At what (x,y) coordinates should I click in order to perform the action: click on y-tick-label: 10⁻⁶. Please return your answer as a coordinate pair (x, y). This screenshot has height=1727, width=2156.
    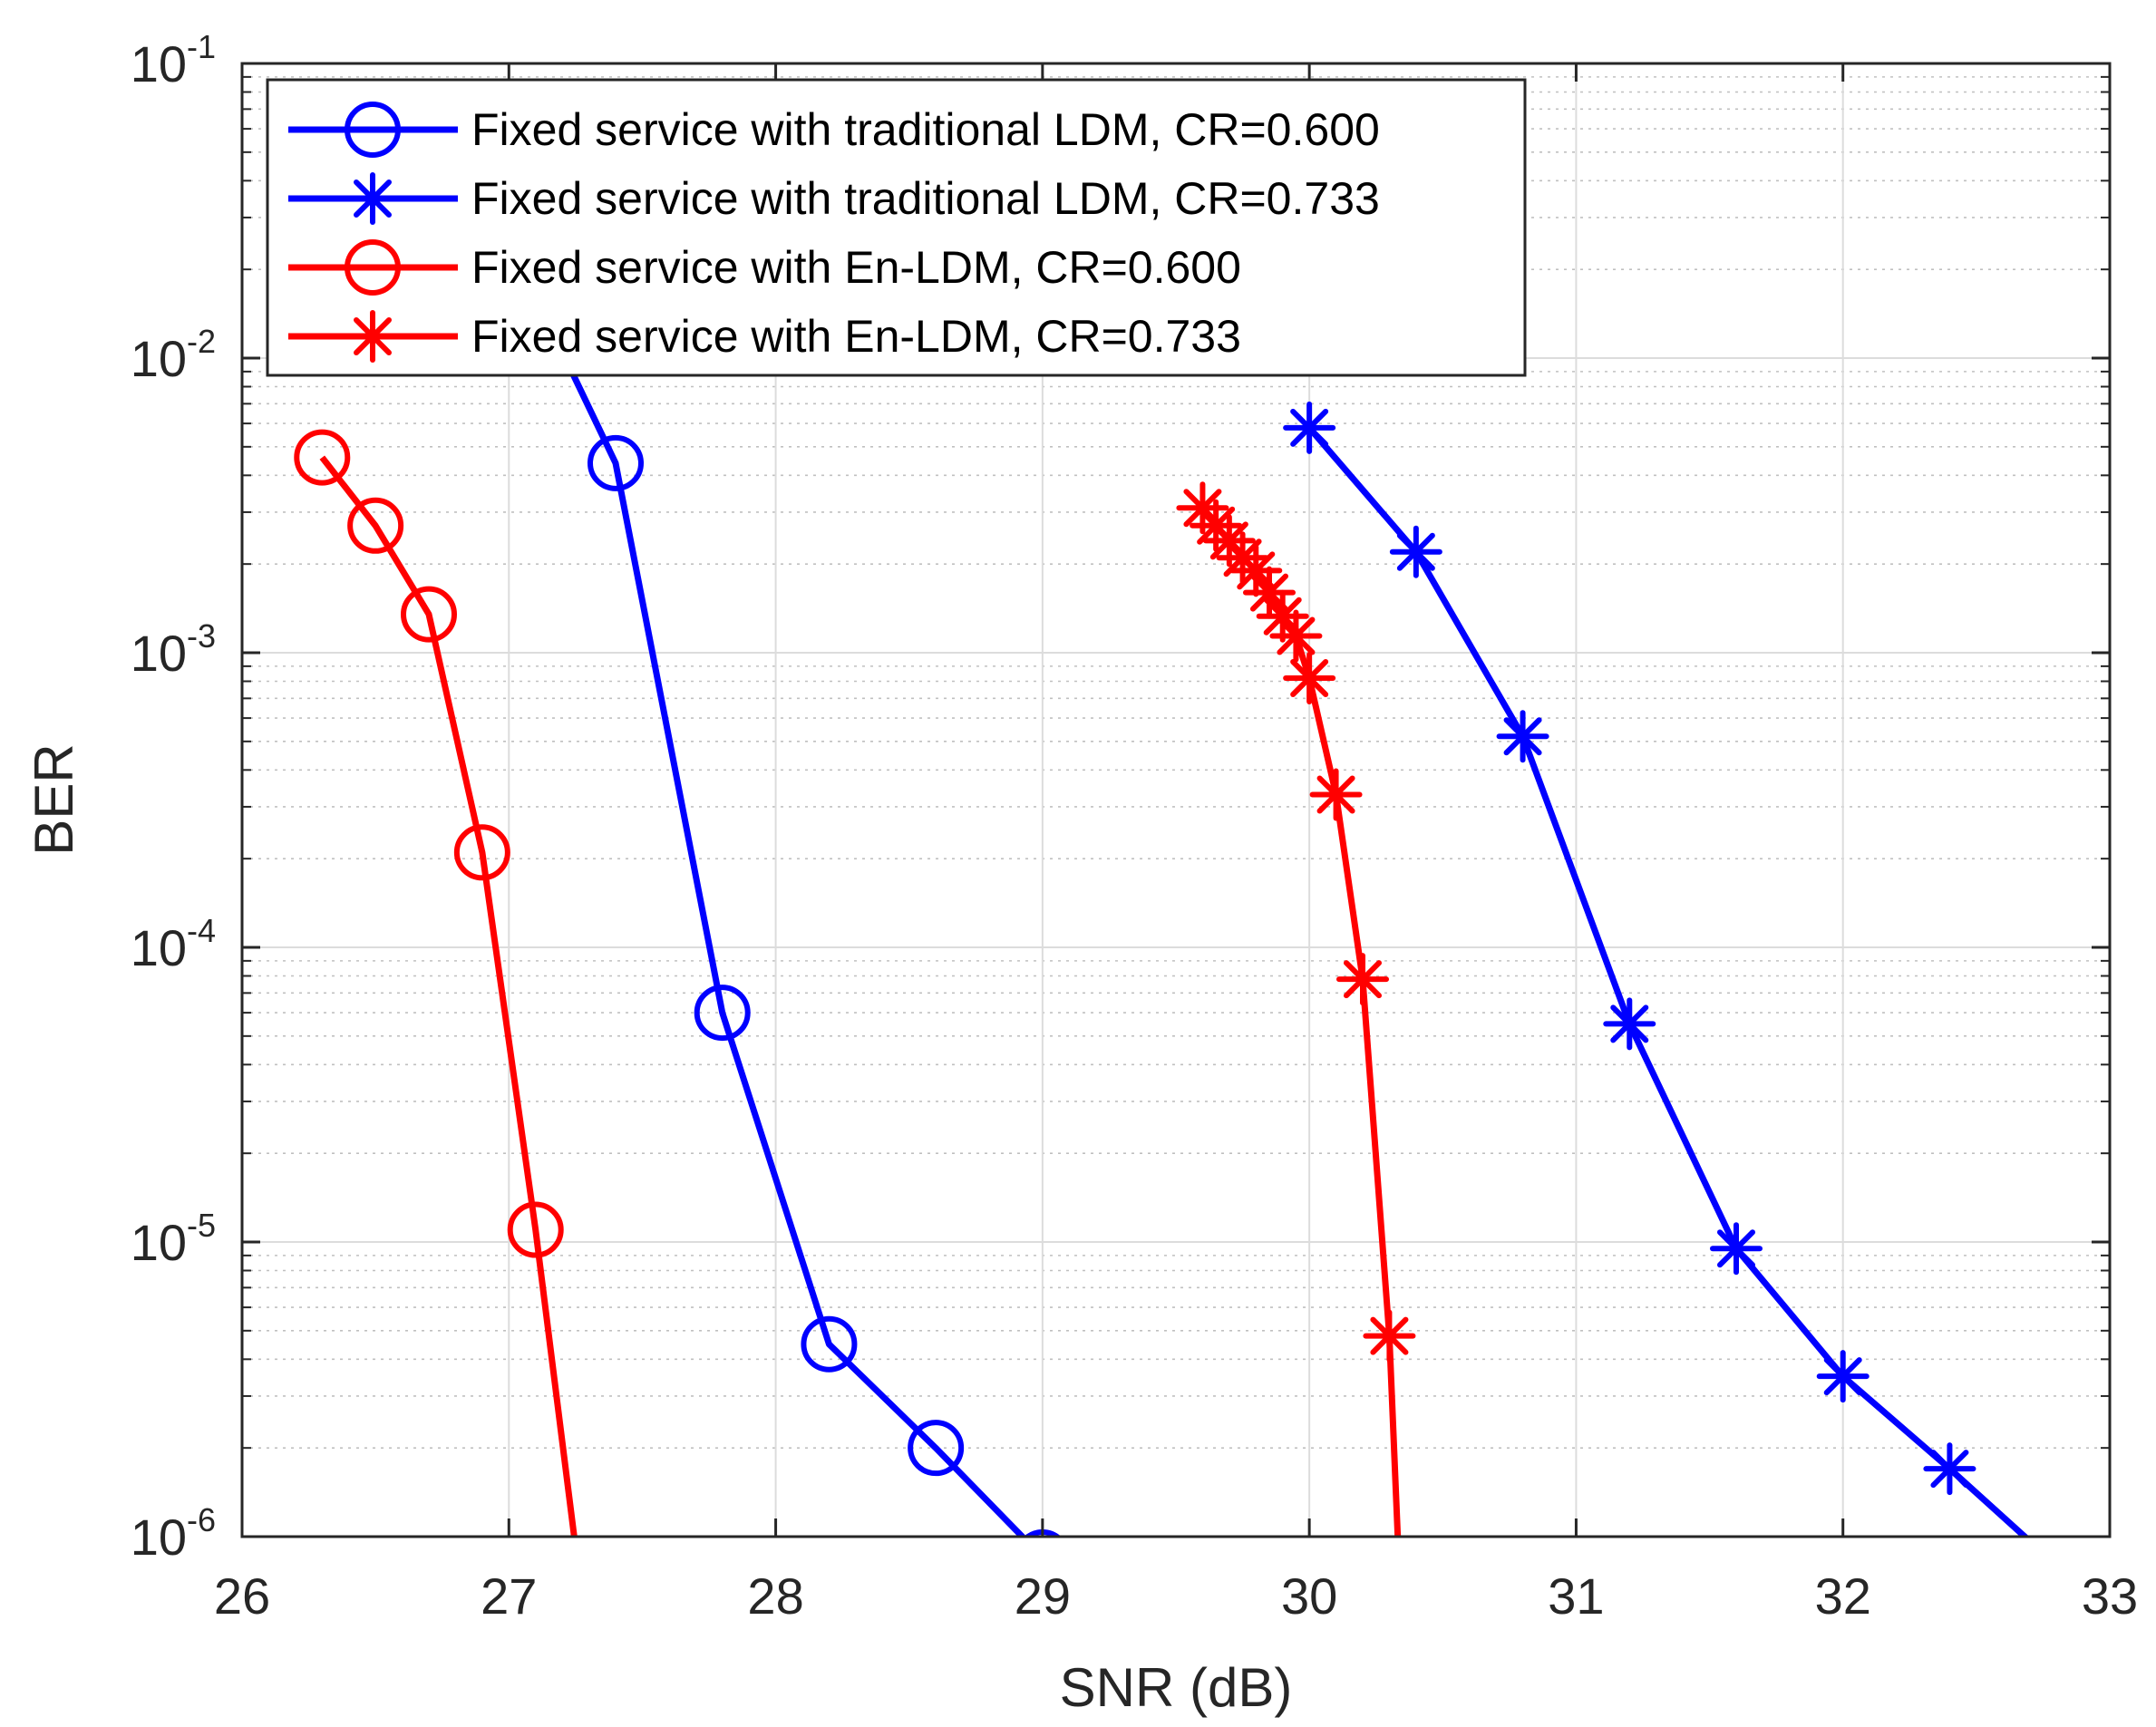
    Looking at the image, I should click on (173, 1533).